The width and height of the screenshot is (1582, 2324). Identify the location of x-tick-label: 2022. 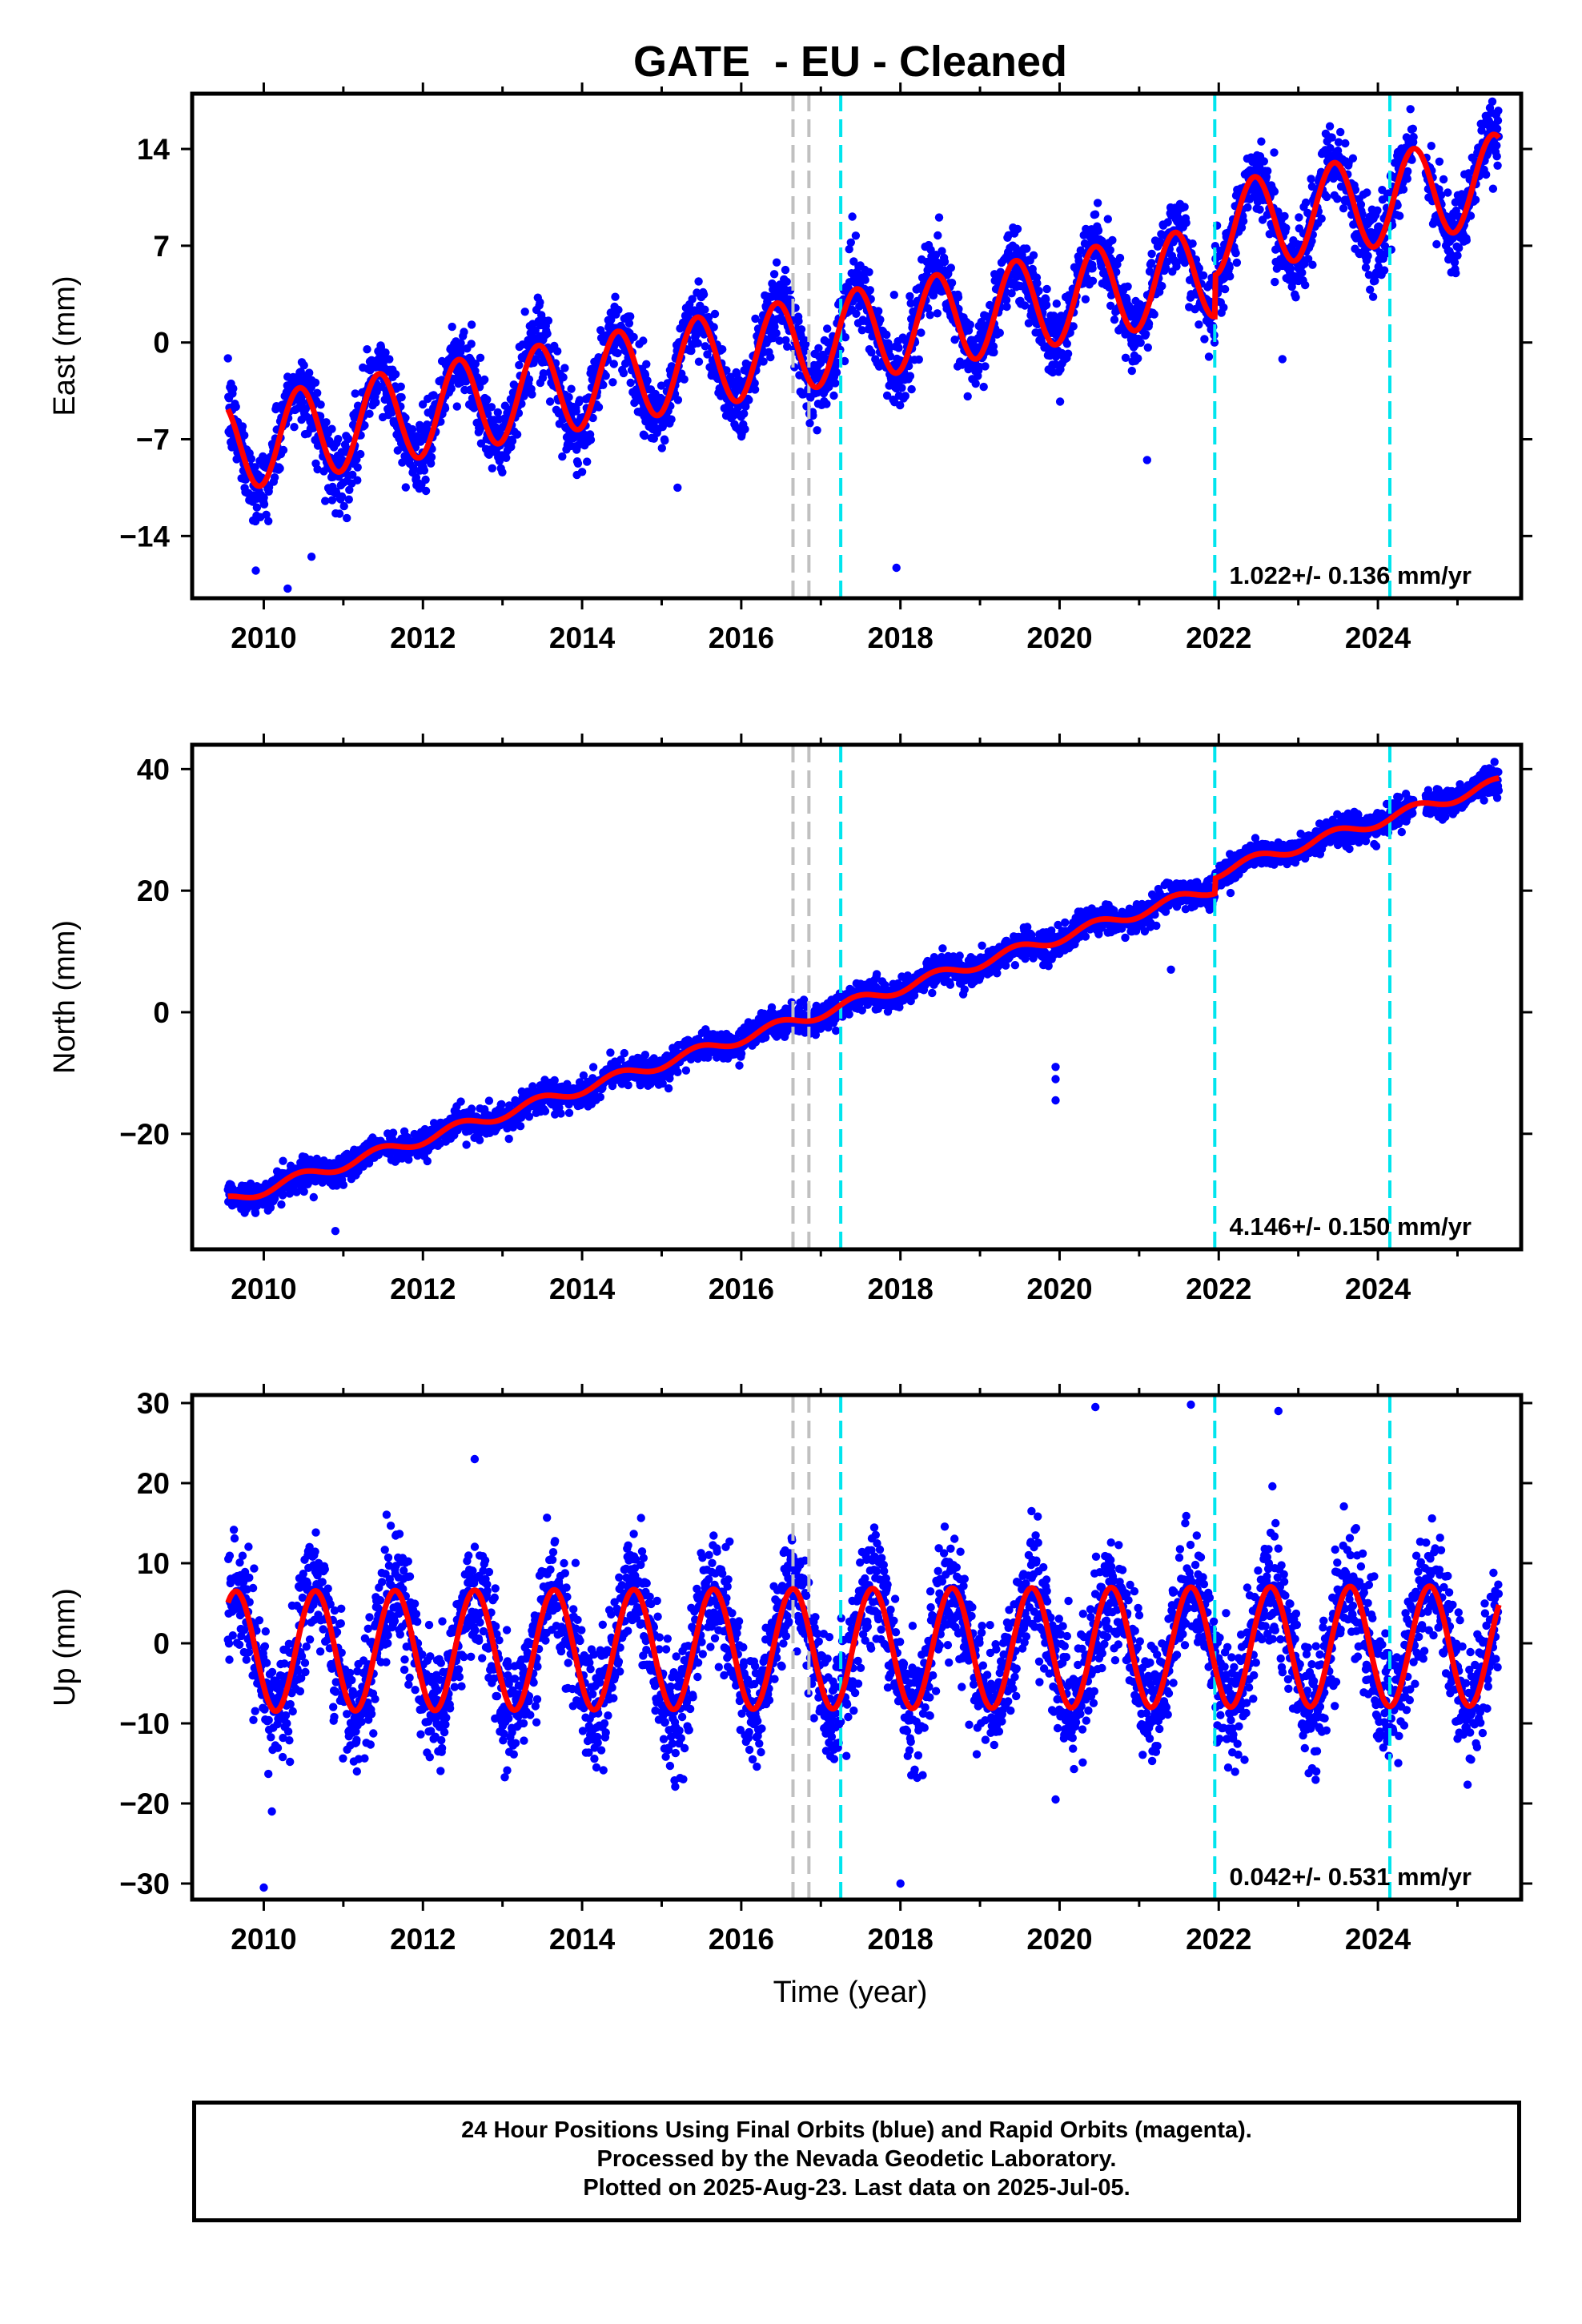
(1219, 637).